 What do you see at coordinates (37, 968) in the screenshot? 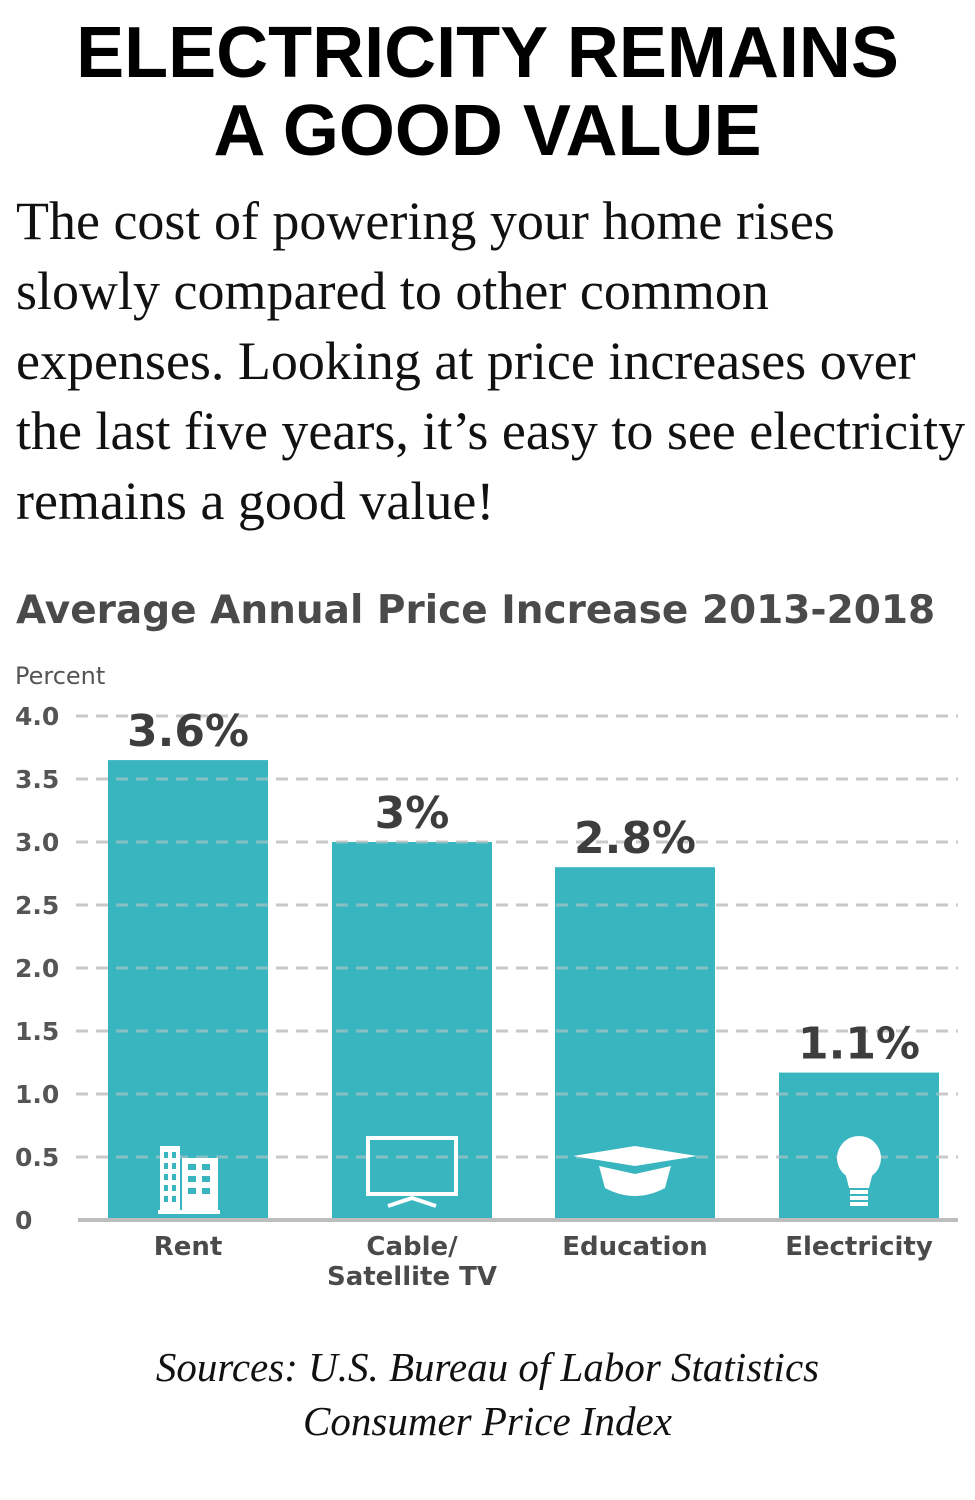
I see `y-tick-label: 2.0` at bounding box center [37, 968].